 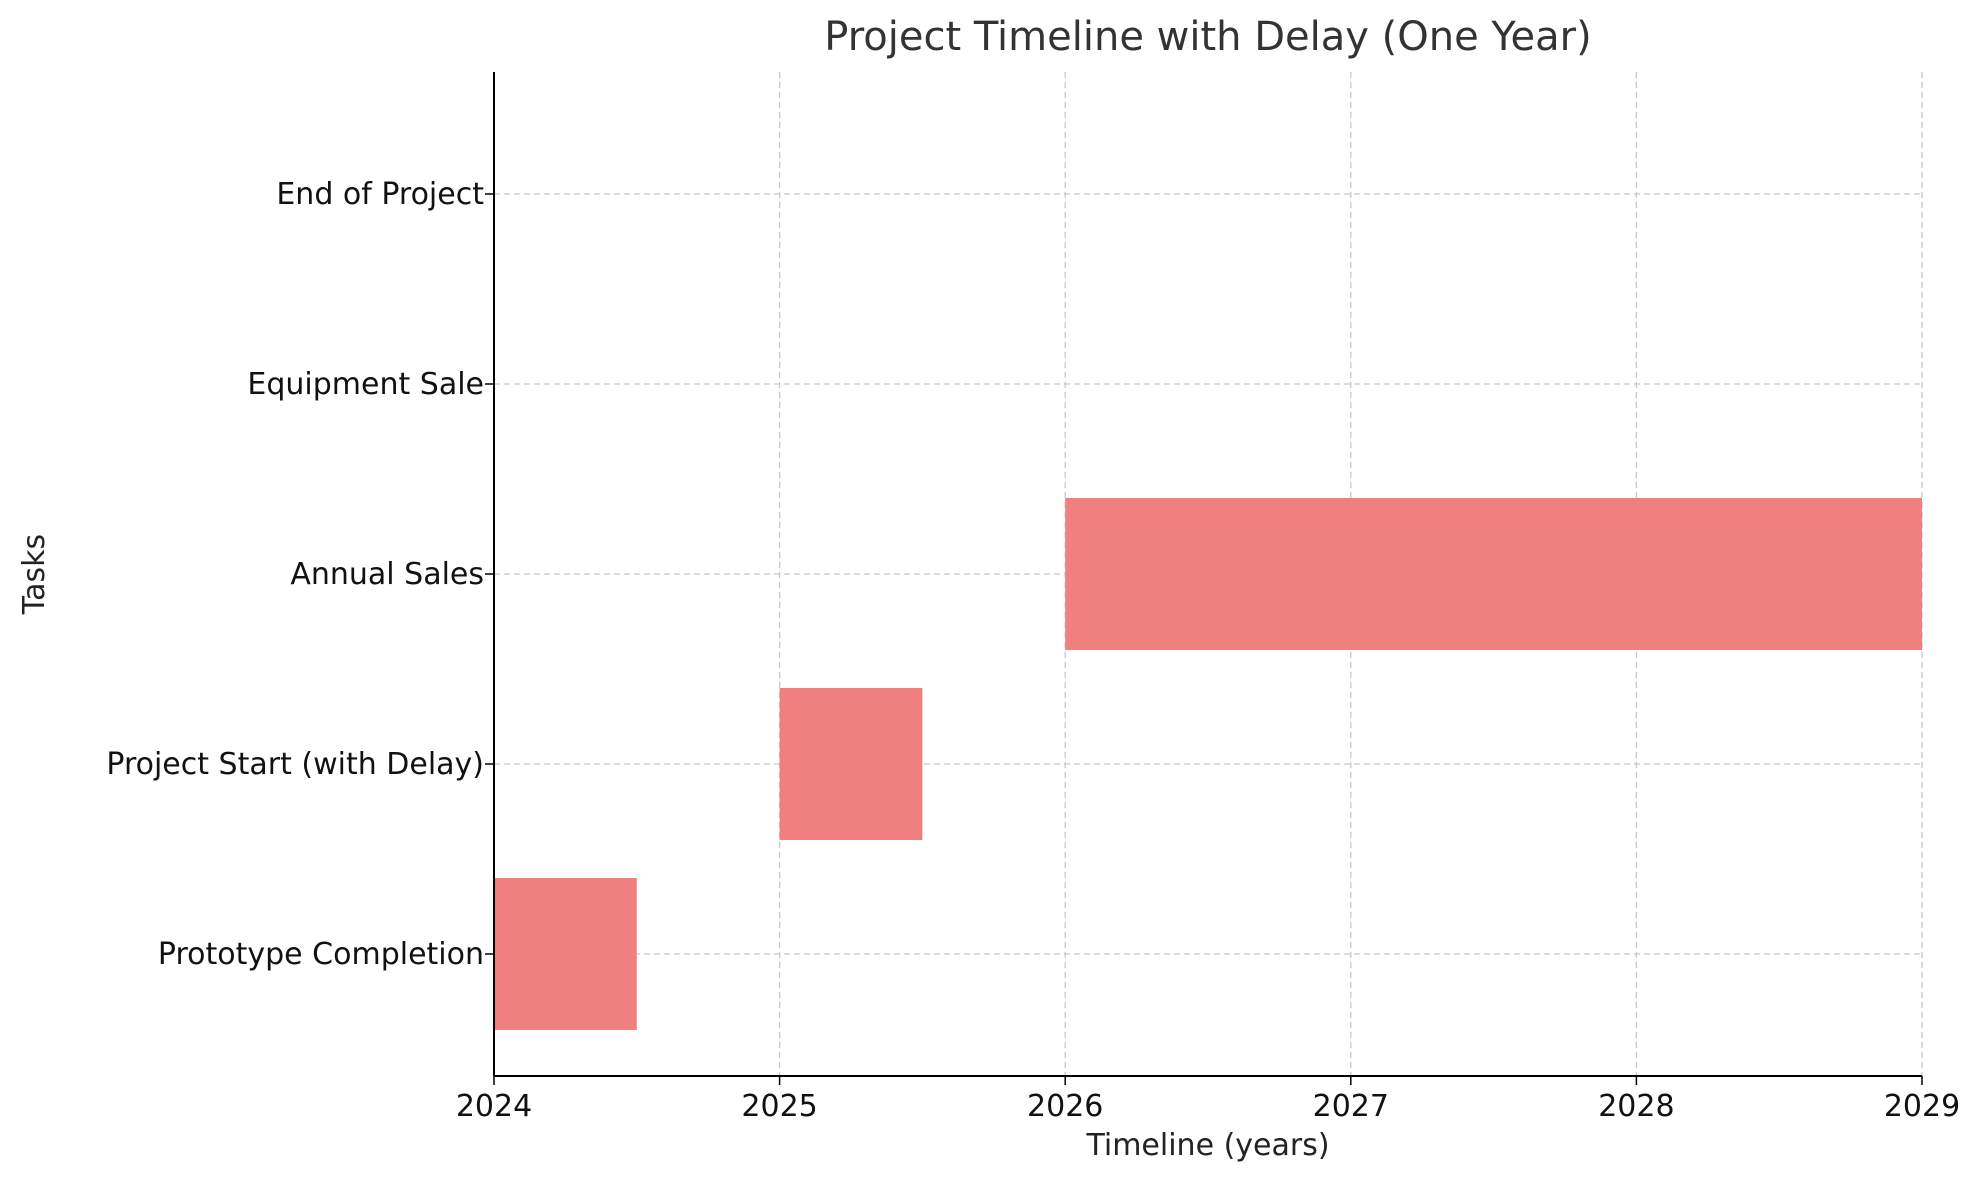 What do you see at coordinates (34, 574) in the screenshot?
I see `y-axis-title: Tasks` at bounding box center [34, 574].